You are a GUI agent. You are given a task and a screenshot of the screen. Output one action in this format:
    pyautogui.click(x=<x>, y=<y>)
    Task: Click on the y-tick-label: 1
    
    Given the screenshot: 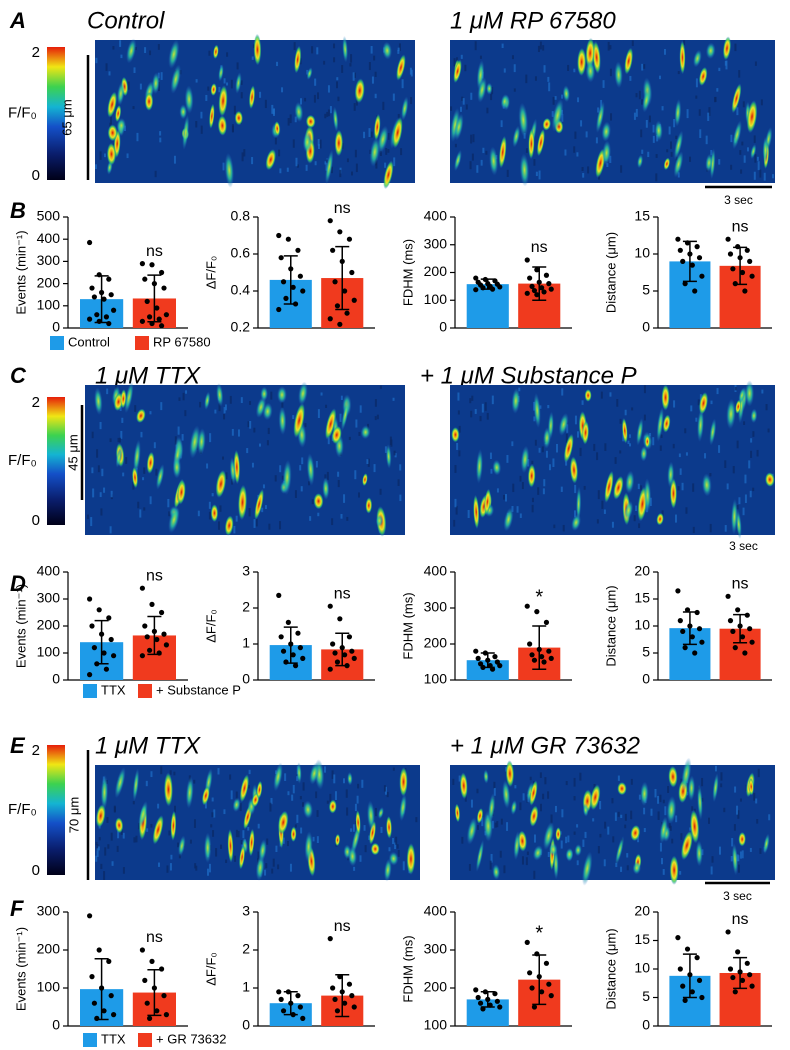 What is the action you would take?
    pyautogui.click(x=246, y=987)
    